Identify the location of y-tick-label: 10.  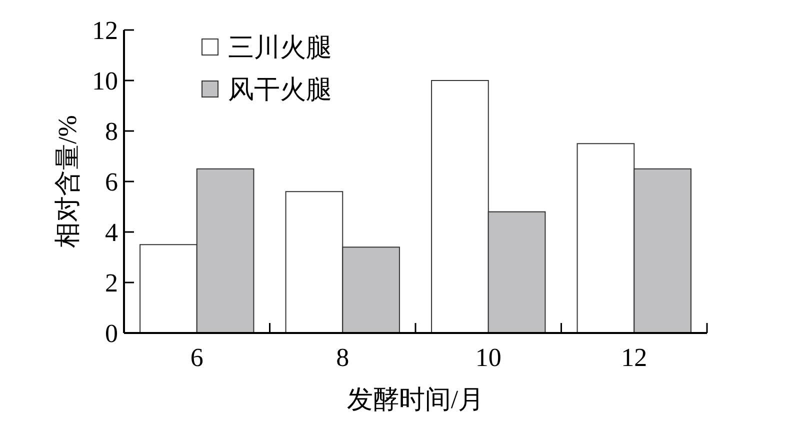
(105, 81).